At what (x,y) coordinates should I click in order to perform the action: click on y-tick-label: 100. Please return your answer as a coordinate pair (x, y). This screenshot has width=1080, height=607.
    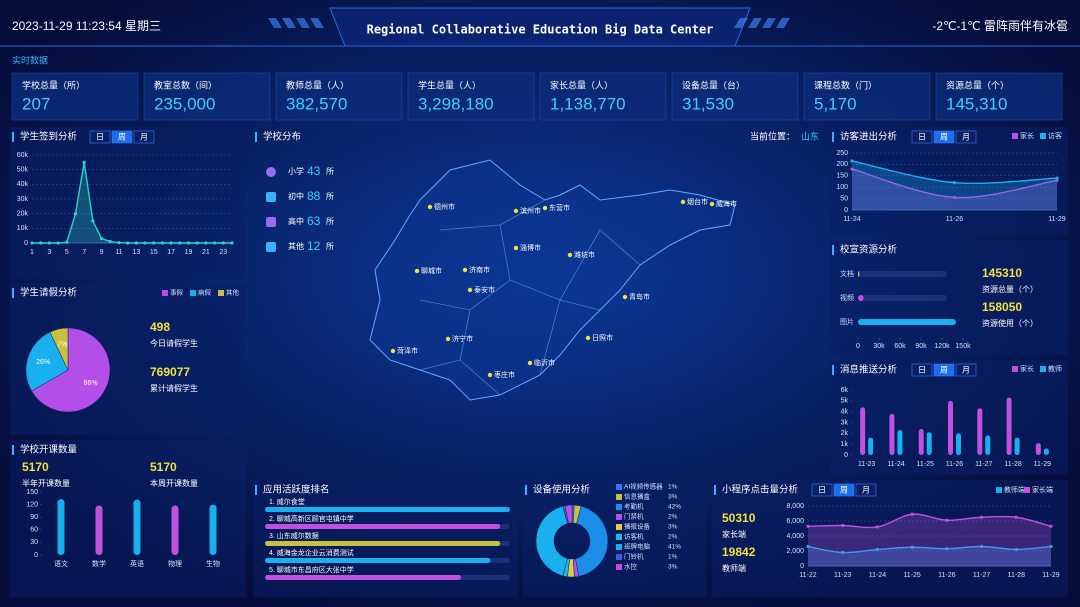
    Looking at the image, I should click on (842, 187).